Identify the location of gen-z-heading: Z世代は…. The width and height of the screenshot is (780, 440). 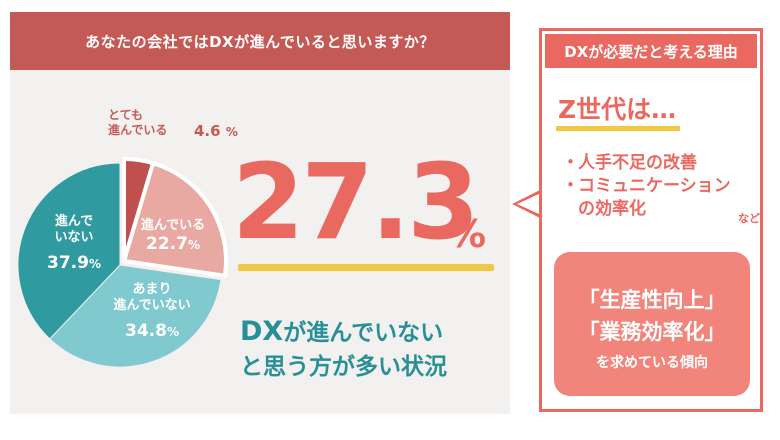
(617, 109).